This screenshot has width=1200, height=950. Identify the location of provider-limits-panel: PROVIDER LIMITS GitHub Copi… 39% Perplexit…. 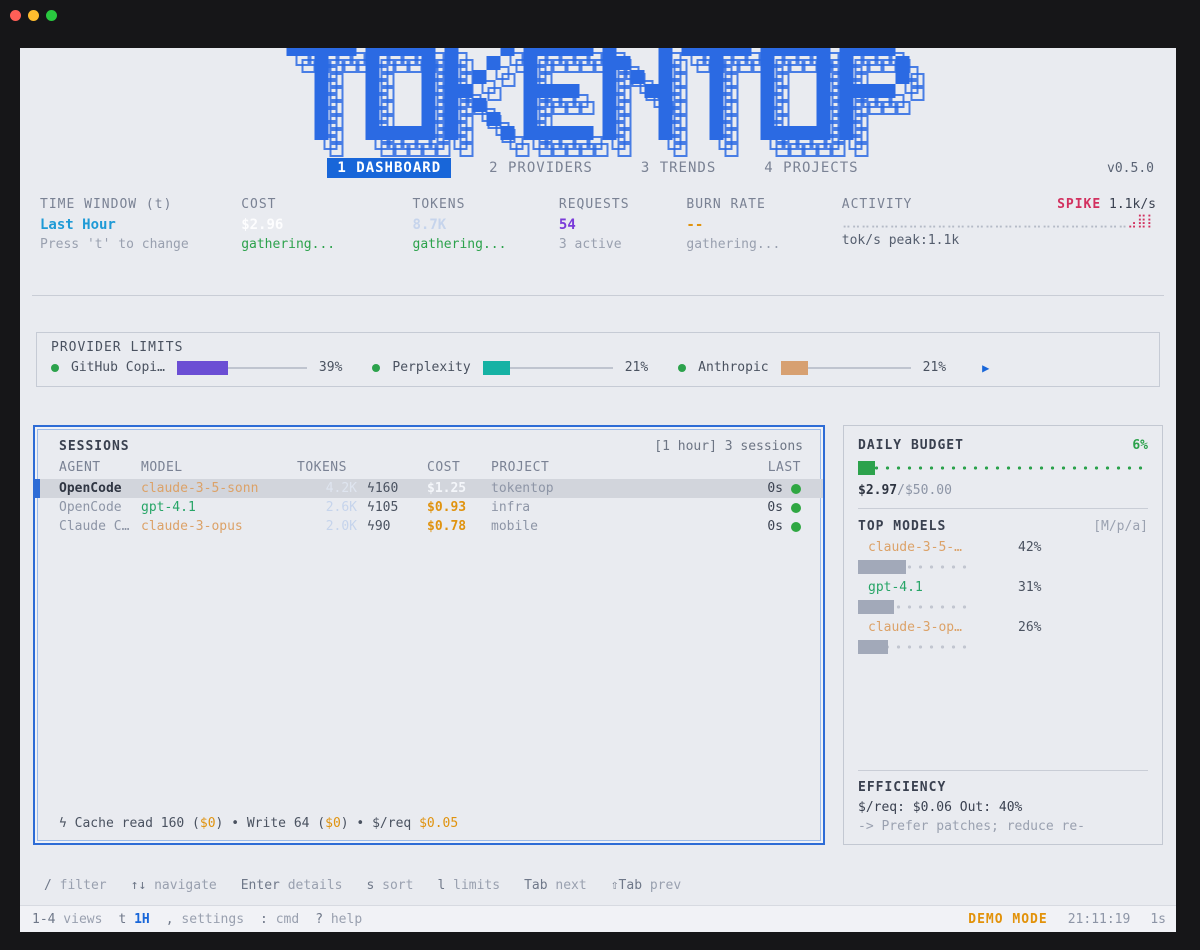
(598, 359).